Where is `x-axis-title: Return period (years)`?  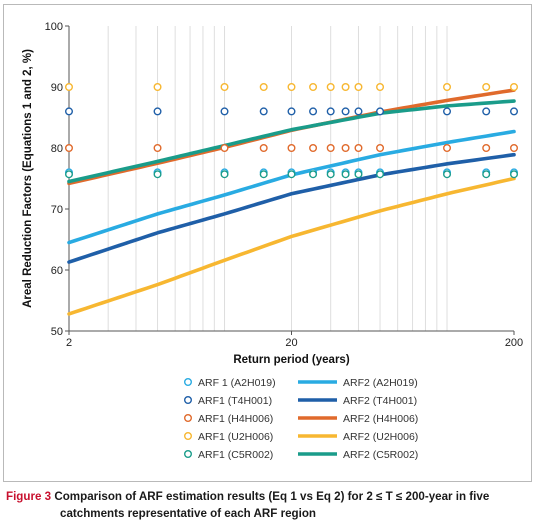 x-axis-title: Return period (years) is located at coordinates (291, 360).